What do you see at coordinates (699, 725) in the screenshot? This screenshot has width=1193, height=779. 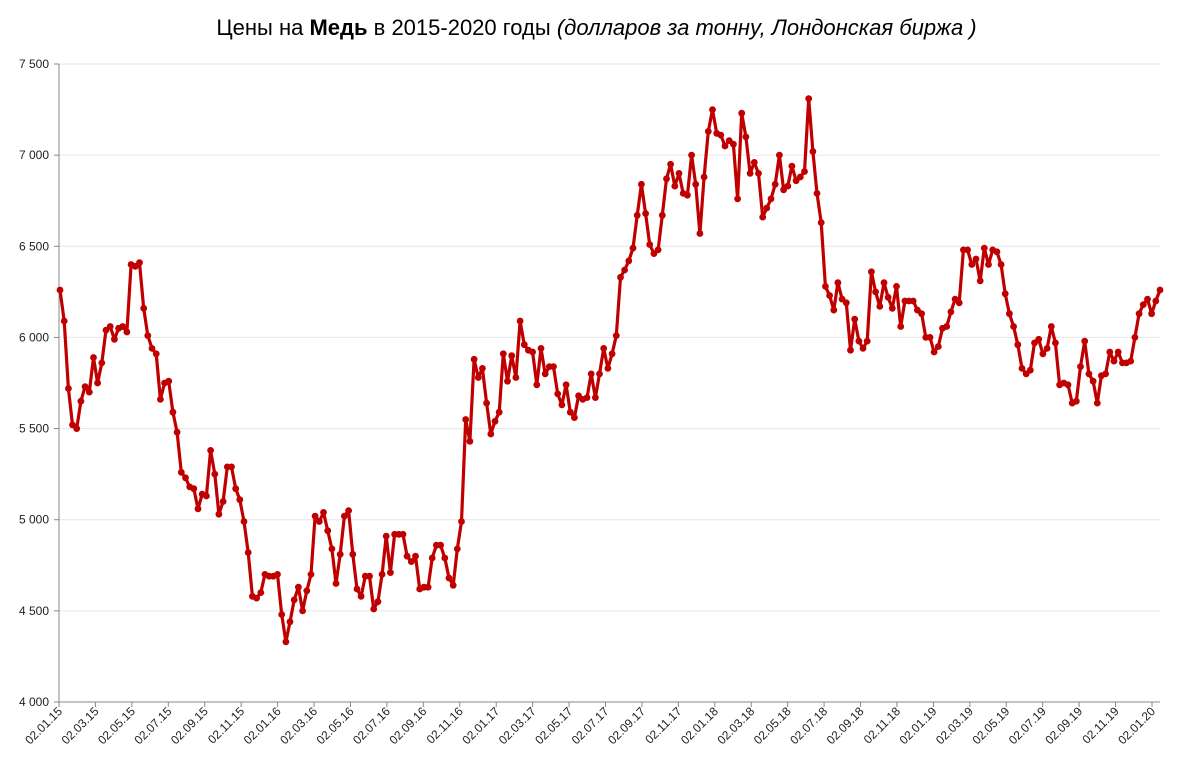 I see `x-tick-label: 02.01.18` at bounding box center [699, 725].